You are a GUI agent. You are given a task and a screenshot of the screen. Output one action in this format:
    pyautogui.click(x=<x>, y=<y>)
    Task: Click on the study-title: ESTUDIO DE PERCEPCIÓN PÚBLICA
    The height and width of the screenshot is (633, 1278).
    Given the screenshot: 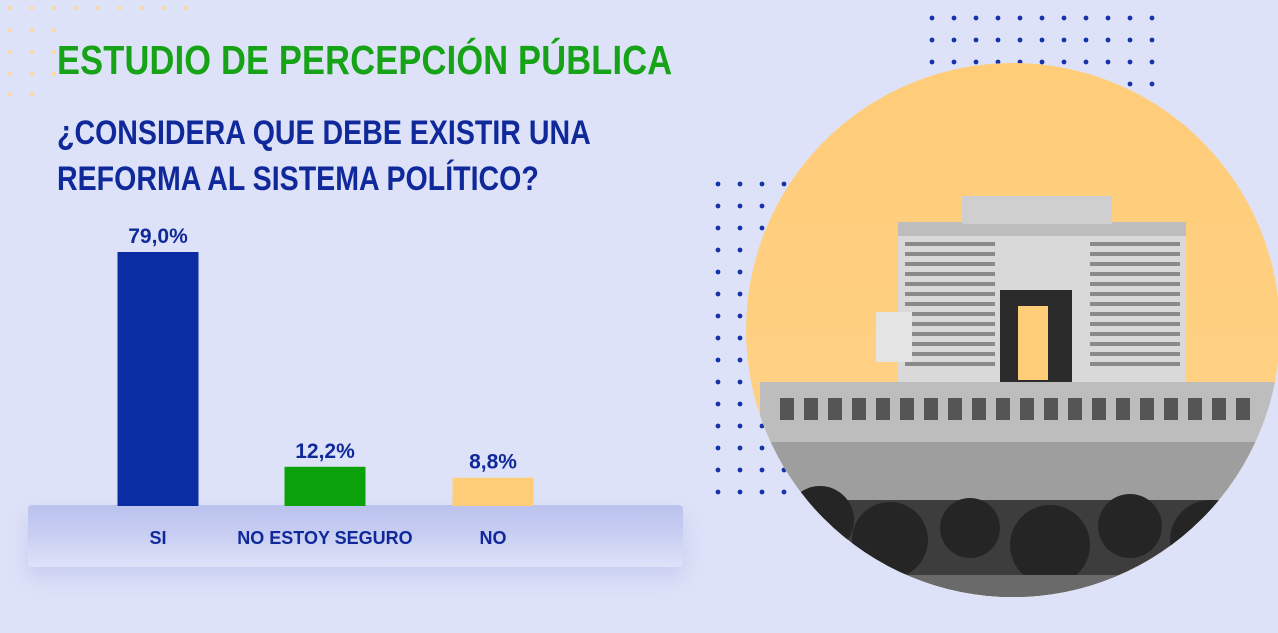 What is the action you would take?
    pyautogui.click(x=365, y=60)
    